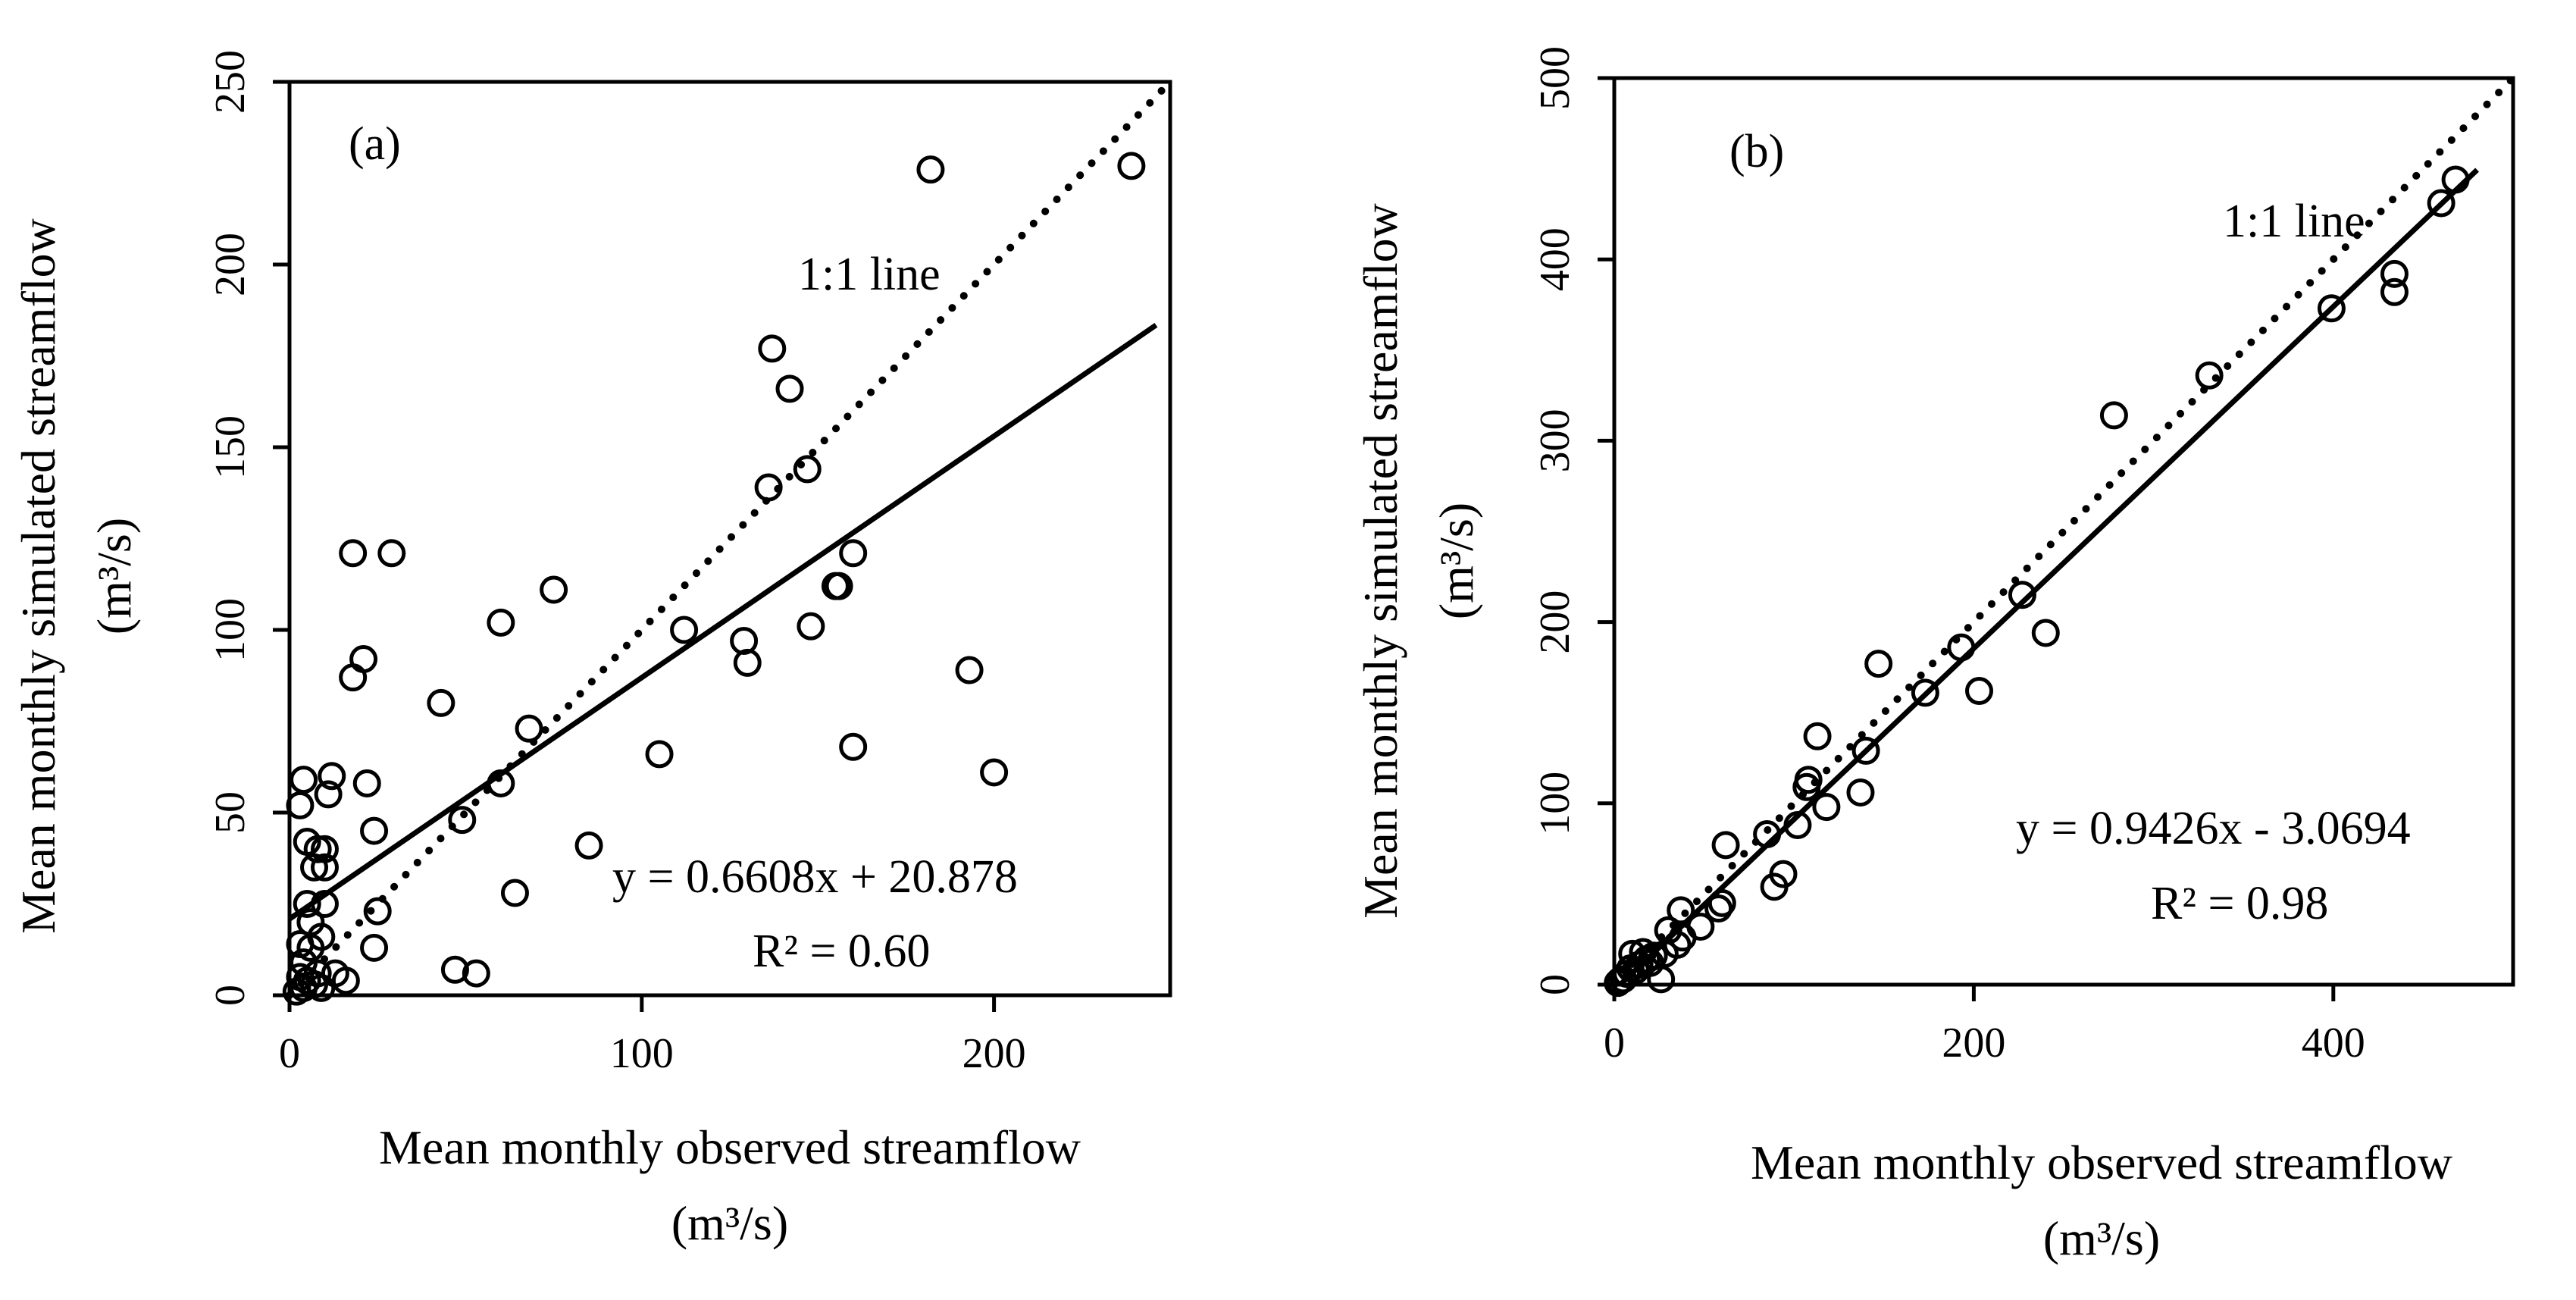  I want to click on one-to-one-label: 1:1 line, so click(869, 274).